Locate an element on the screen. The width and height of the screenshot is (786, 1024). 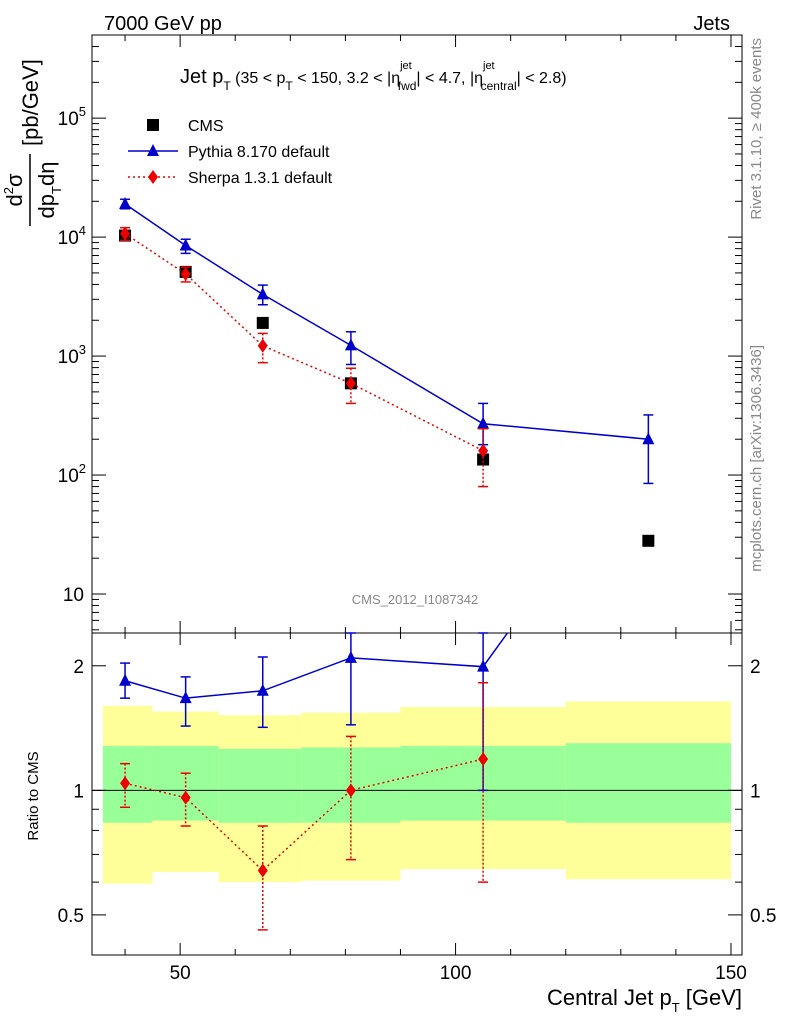
series-ratio-sherpa is located at coordinates (304, 806).